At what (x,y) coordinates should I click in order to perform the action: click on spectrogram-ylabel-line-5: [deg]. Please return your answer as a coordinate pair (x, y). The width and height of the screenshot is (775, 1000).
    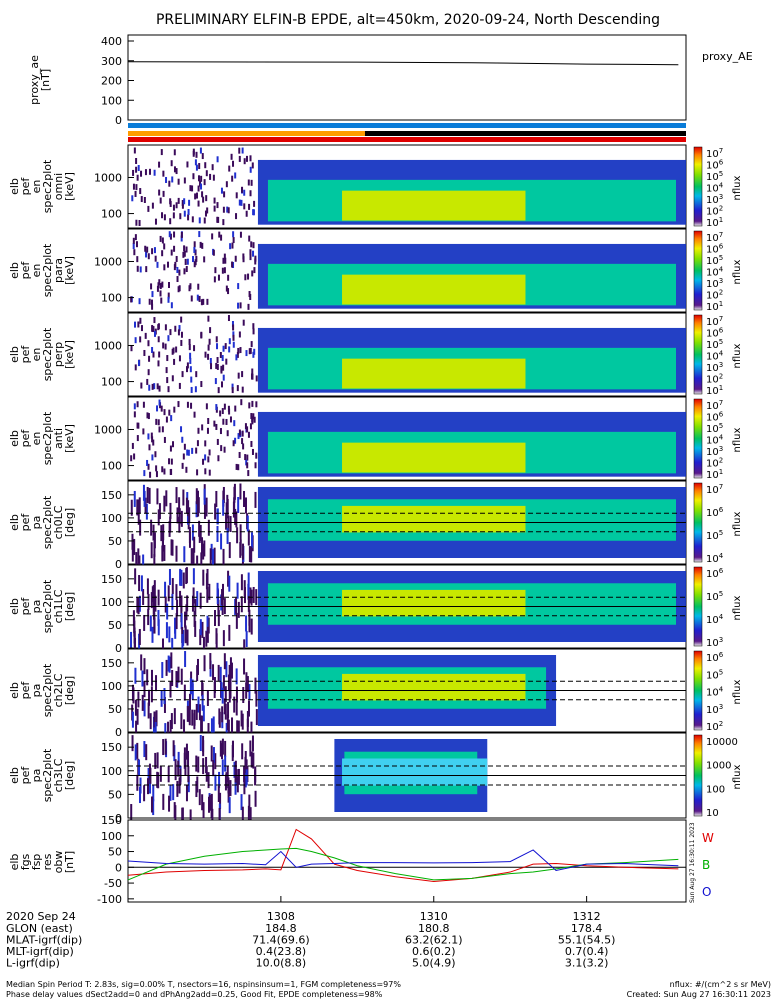
    Looking at the image, I should click on (69, 606).